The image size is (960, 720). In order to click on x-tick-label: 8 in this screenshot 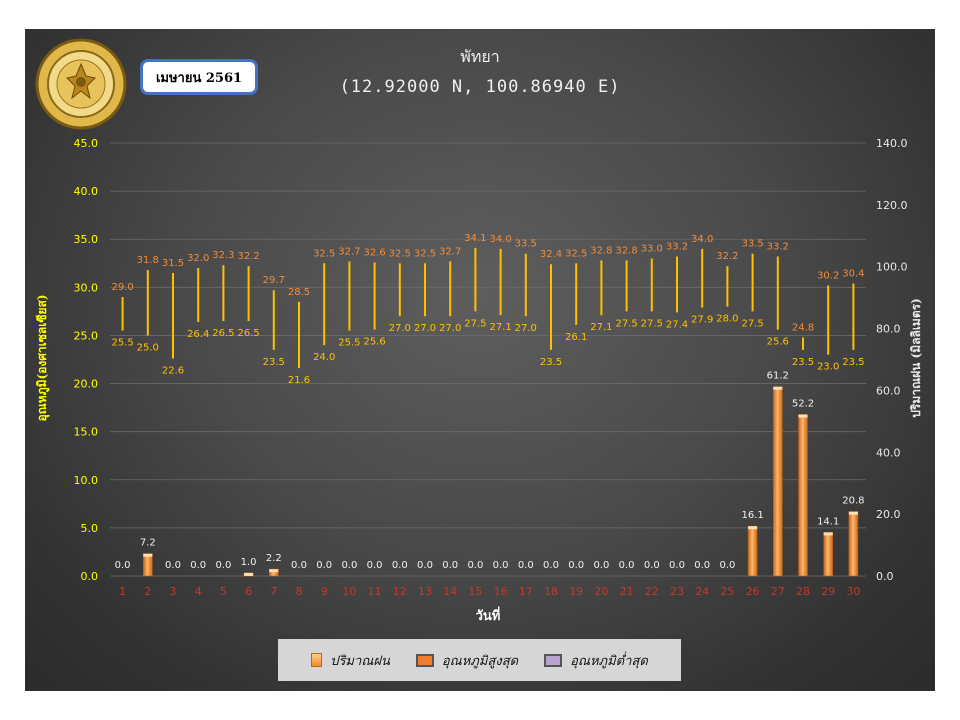, I will do `click(299, 591)`.